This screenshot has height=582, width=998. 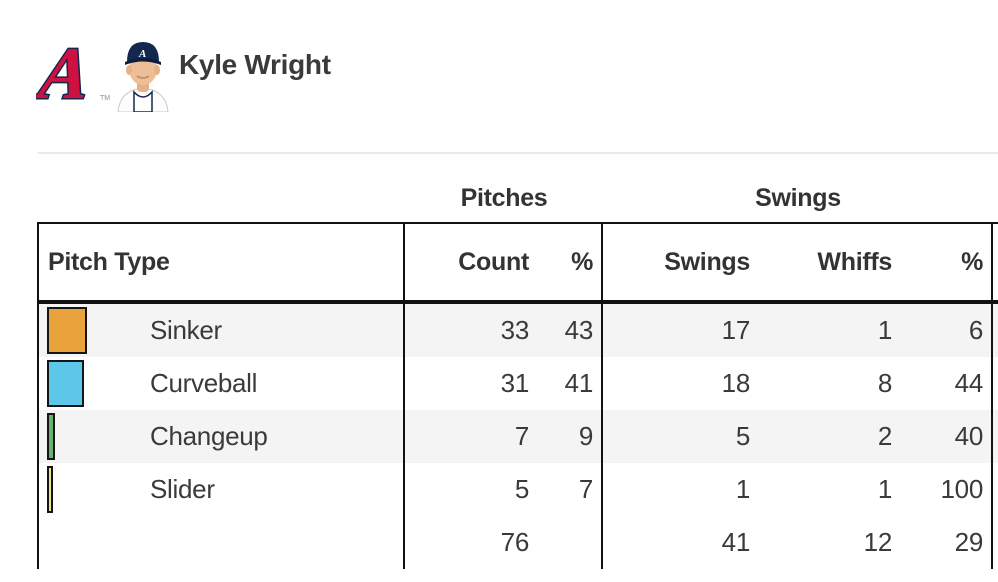 I want to click on whiff-pct-cell: 40, so click(x=946, y=436).